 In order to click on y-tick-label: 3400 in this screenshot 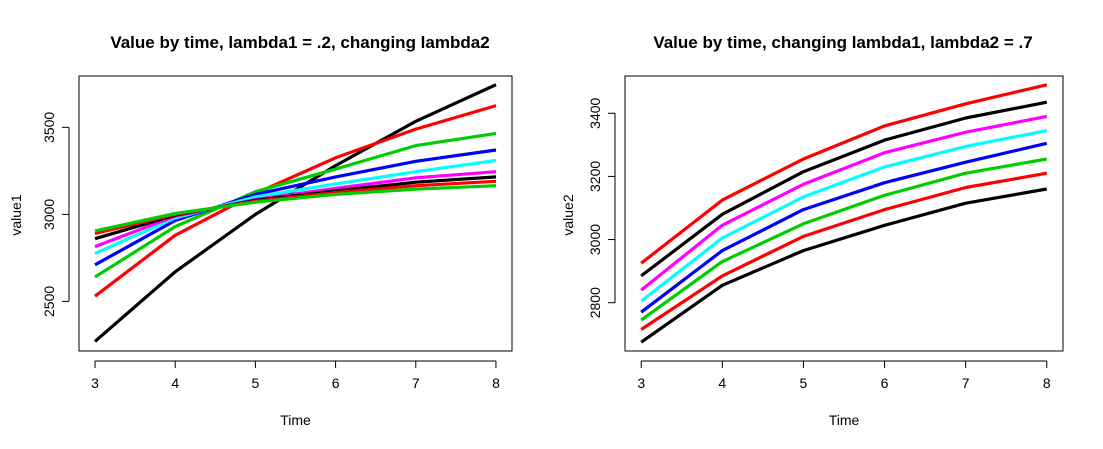, I will do `click(595, 112)`.